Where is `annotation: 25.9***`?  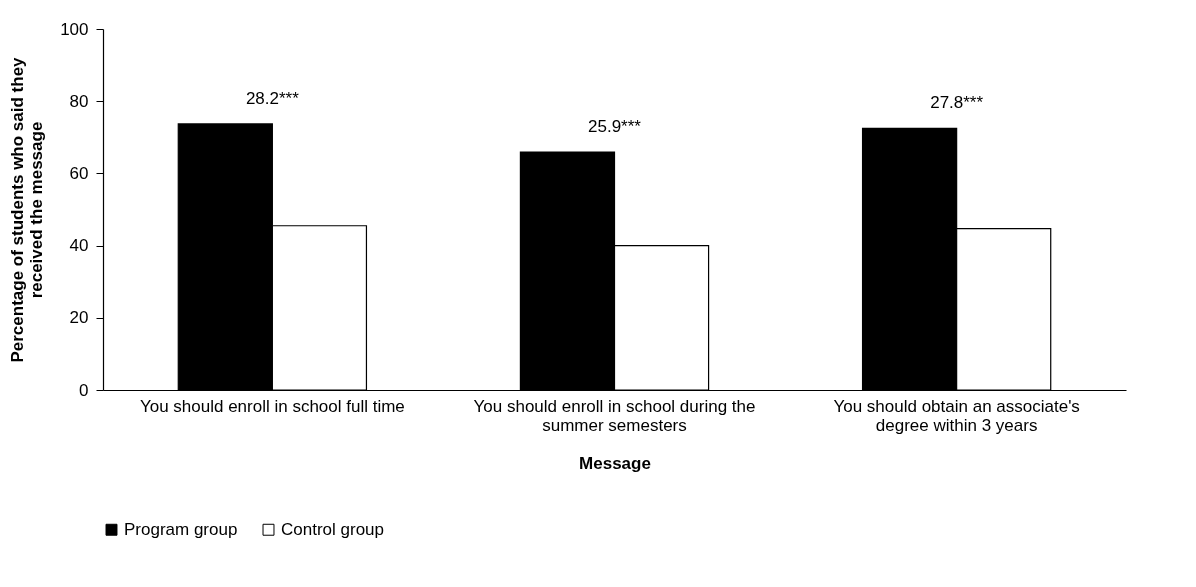
annotation: 25.9*** is located at coordinates (615, 127).